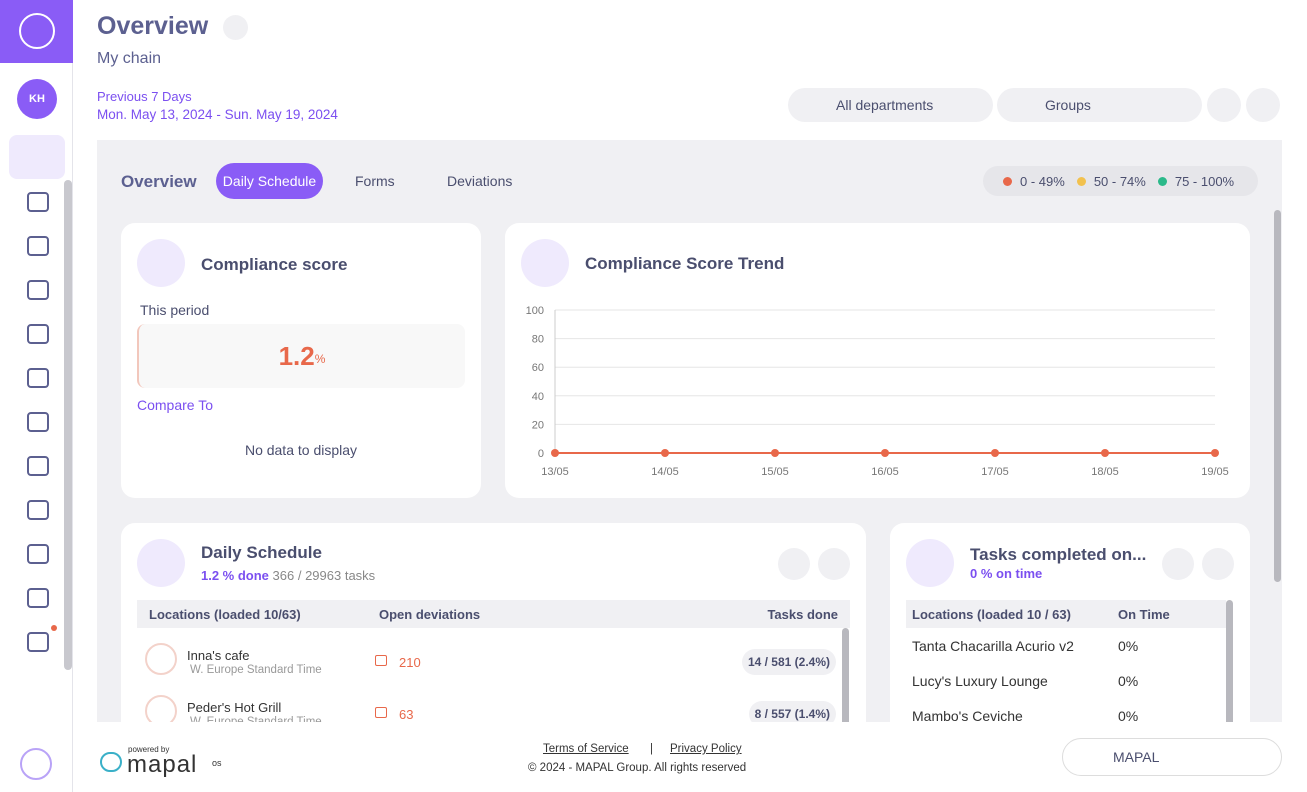 The height and width of the screenshot is (792, 1307). Describe the element at coordinates (1105, 472) in the screenshot. I see `x-tick-label: 18/05` at that location.